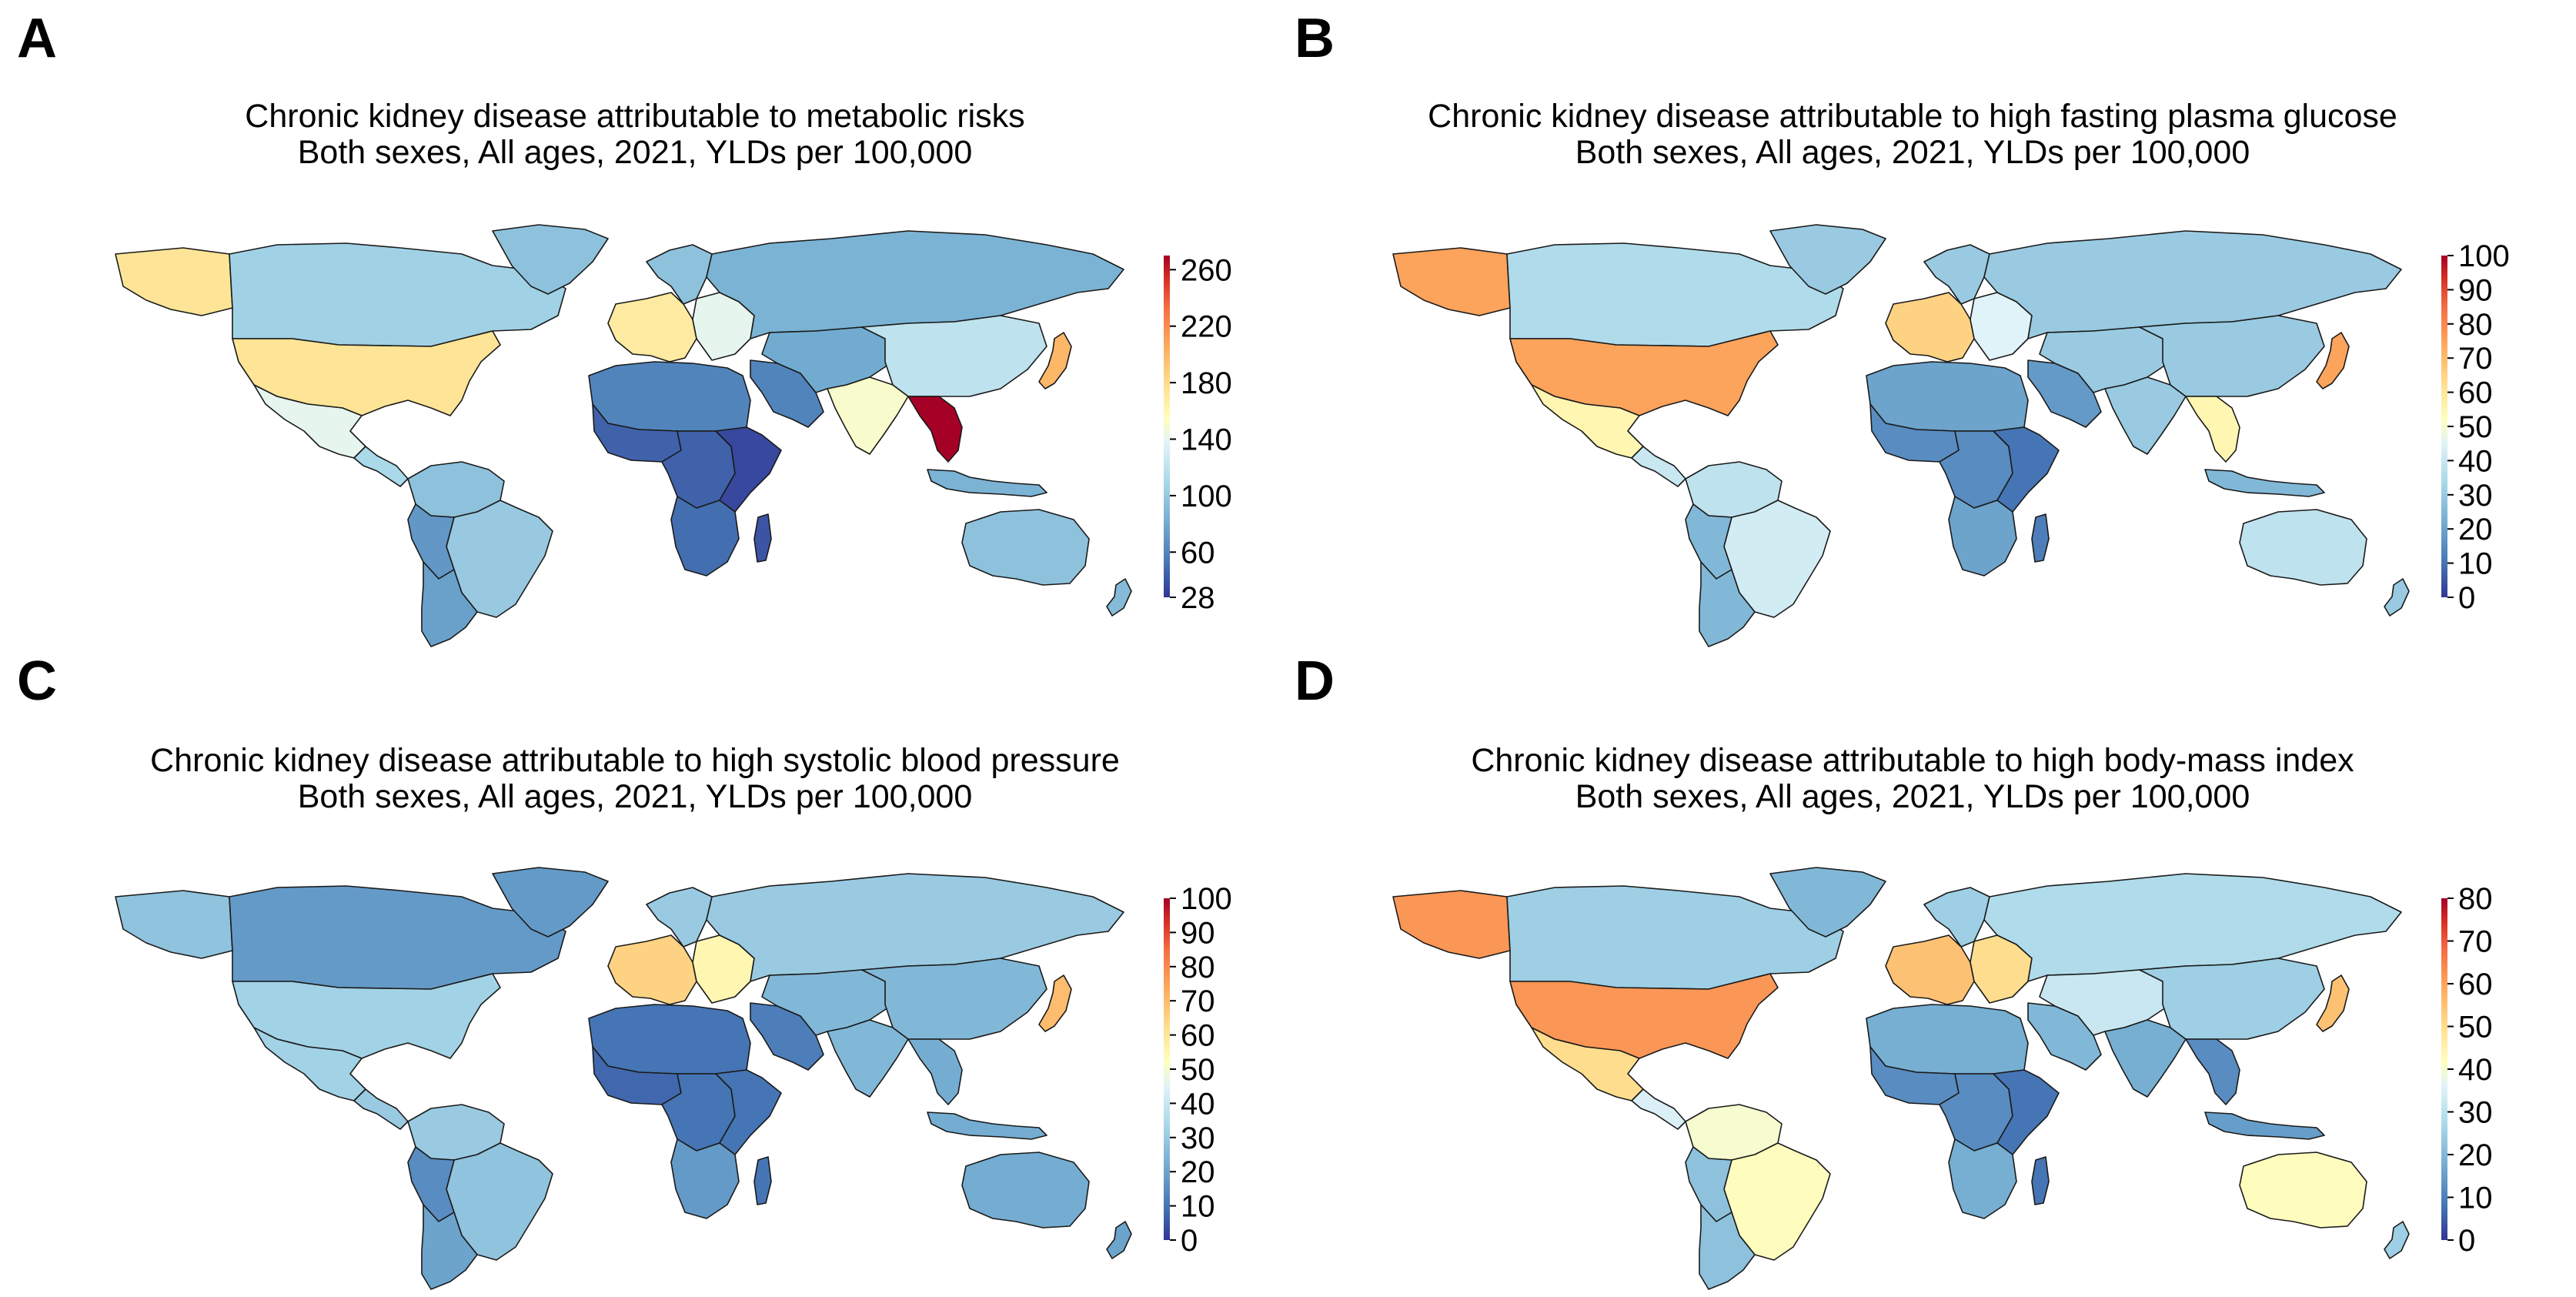 The width and height of the screenshot is (2576, 1297). What do you see at coordinates (1206, 440) in the screenshot?
I see `colorbar-tick-label: 140` at bounding box center [1206, 440].